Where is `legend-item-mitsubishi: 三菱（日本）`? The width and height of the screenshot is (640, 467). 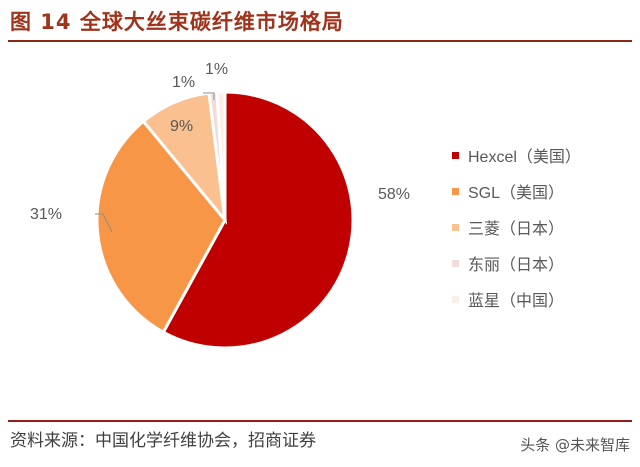 legend-item-mitsubishi: 三菱（日本） is located at coordinates (516, 227).